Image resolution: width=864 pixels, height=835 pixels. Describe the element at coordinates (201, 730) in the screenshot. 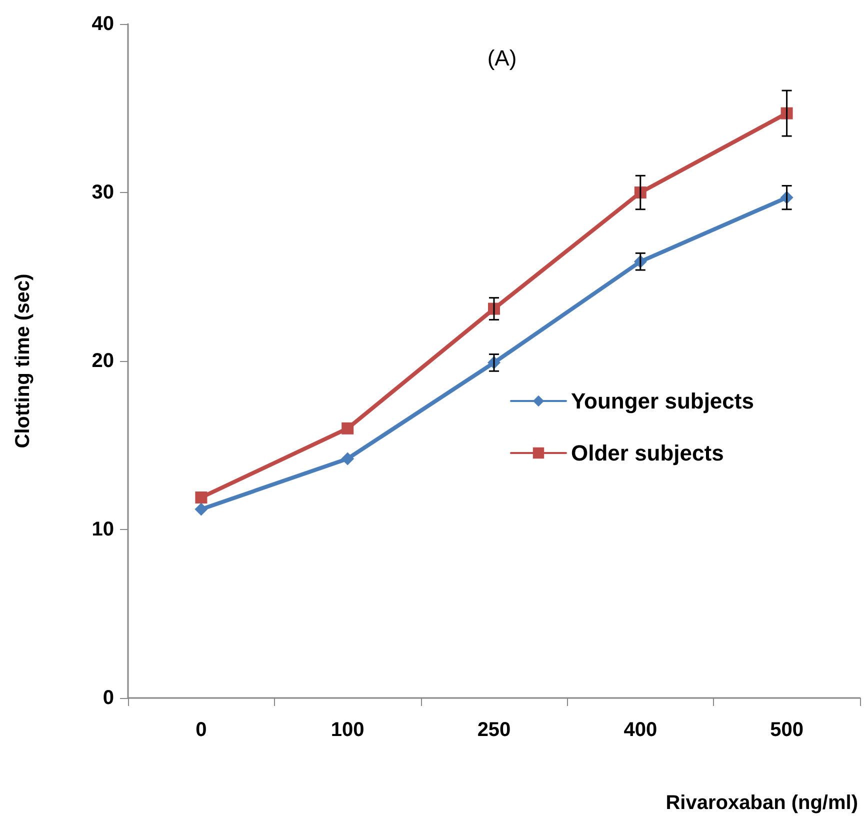

I see `x-tick-label: 0` at that location.